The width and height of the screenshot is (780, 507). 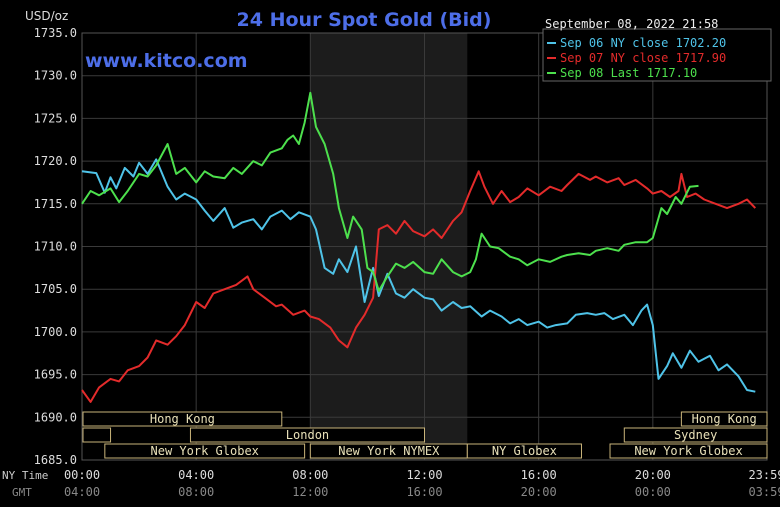 What do you see at coordinates (22, 492) in the screenshot?
I see `x-axis-label-gmt: GMT` at bounding box center [22, 492].